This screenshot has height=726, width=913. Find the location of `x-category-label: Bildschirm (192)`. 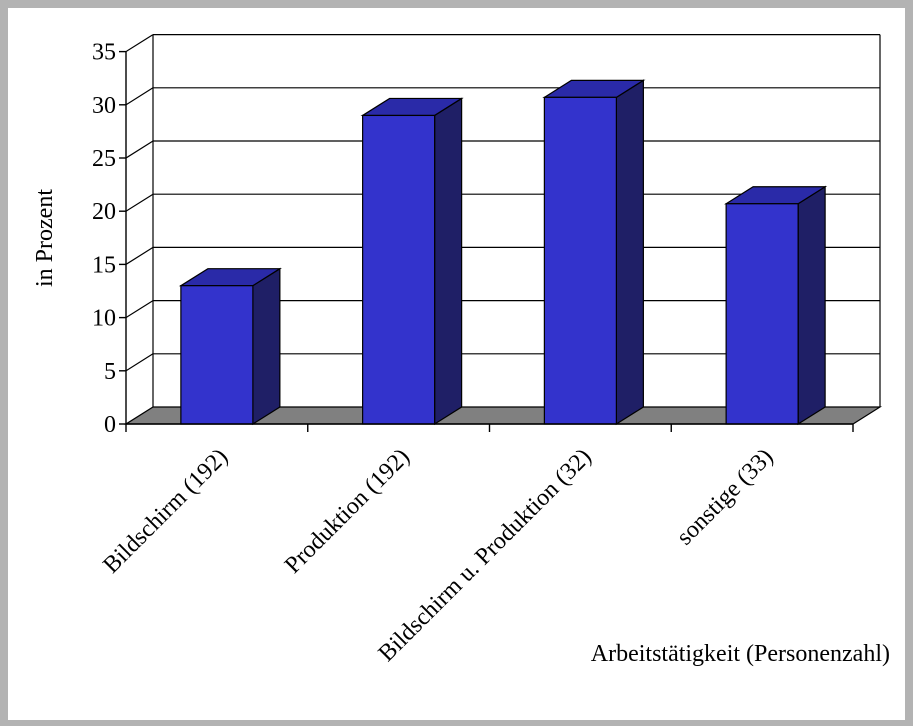

x-category-label: Bildschirm (192) is located at coordinates (165, 511).